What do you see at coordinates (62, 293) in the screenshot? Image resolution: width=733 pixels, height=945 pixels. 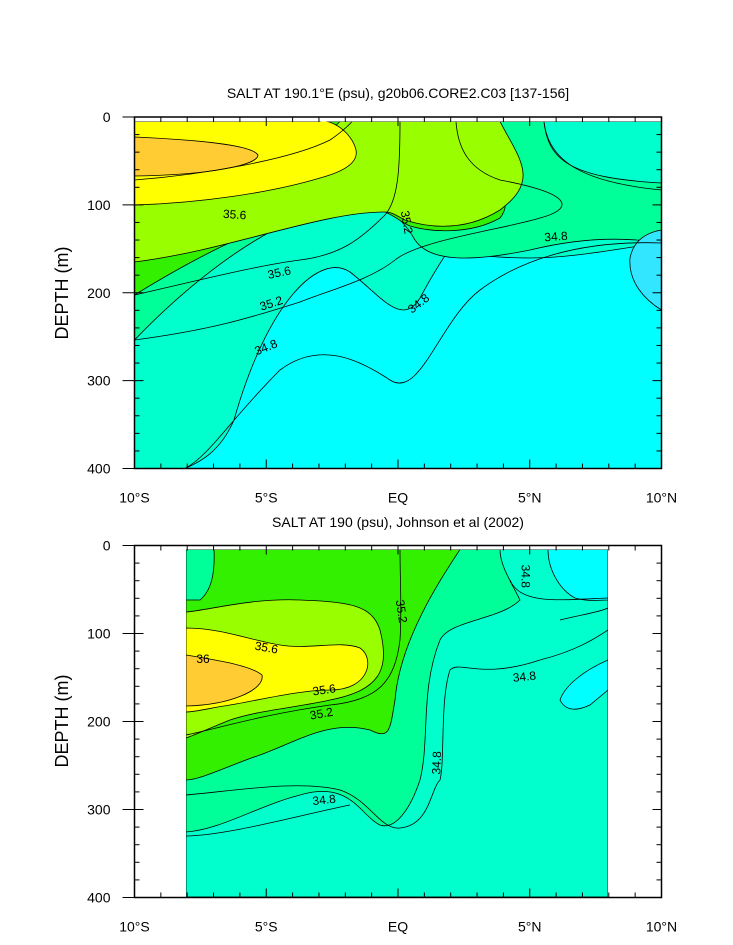 I see `top-y-axis-label: DEPTH (m)` at bounding box center [62, 293].